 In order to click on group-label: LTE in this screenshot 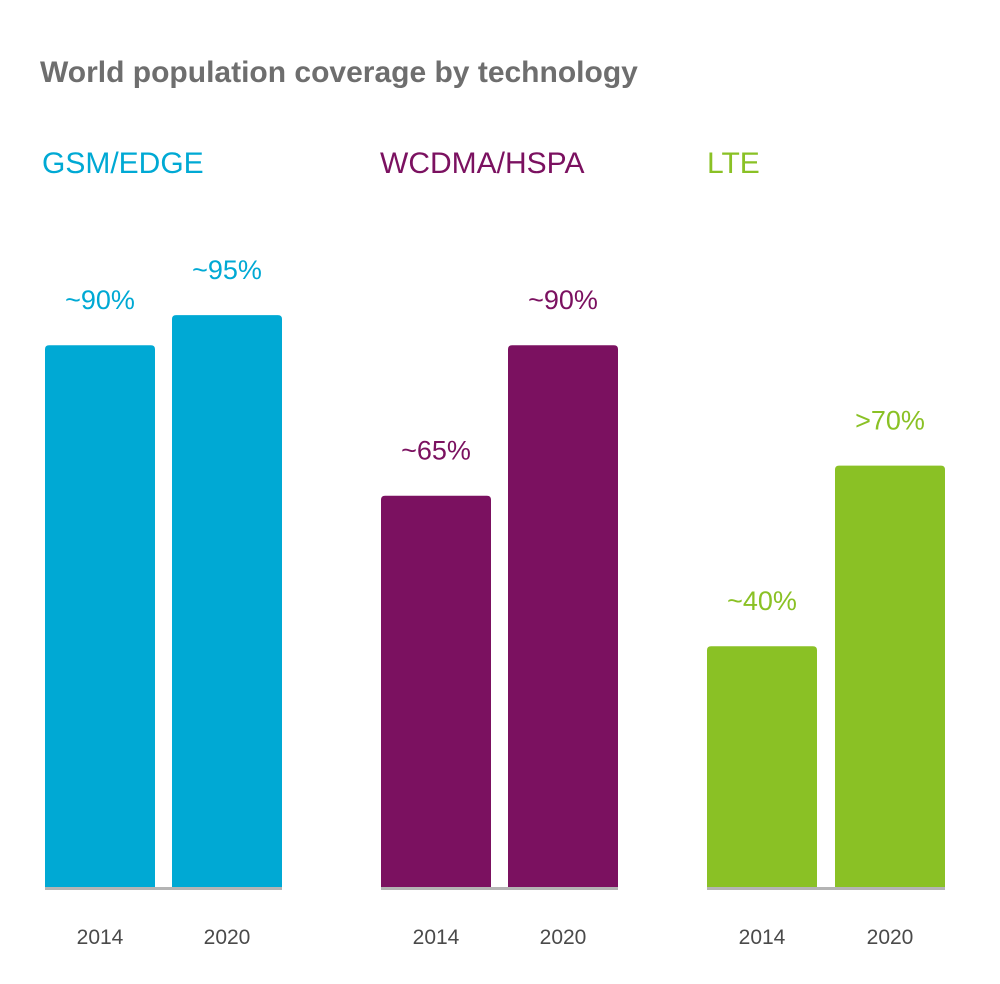, I will do `click(733, 163)`.